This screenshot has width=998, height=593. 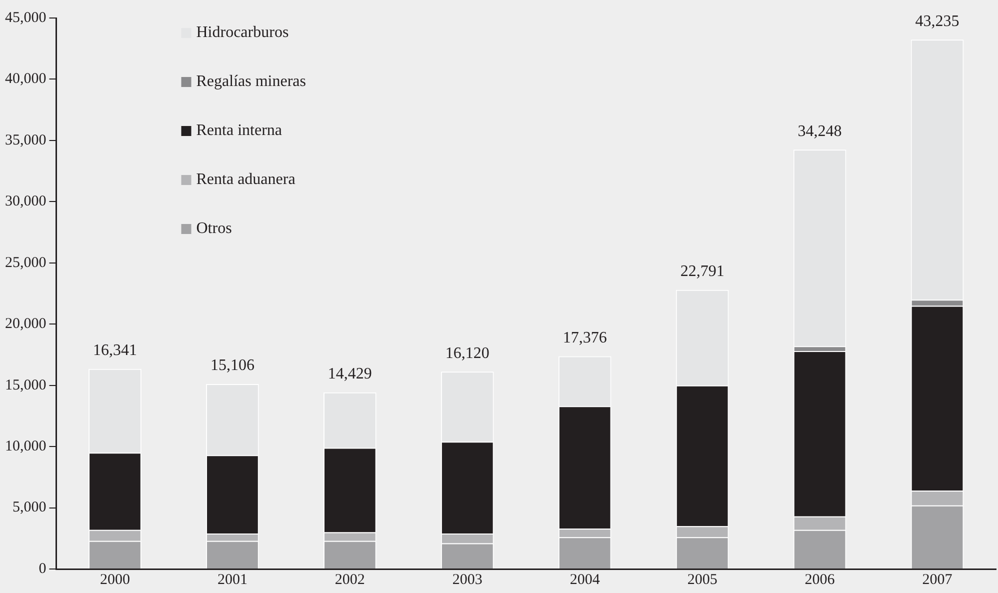 I want to click on y-tick-label: 15,000, so click(x=25, y=385).